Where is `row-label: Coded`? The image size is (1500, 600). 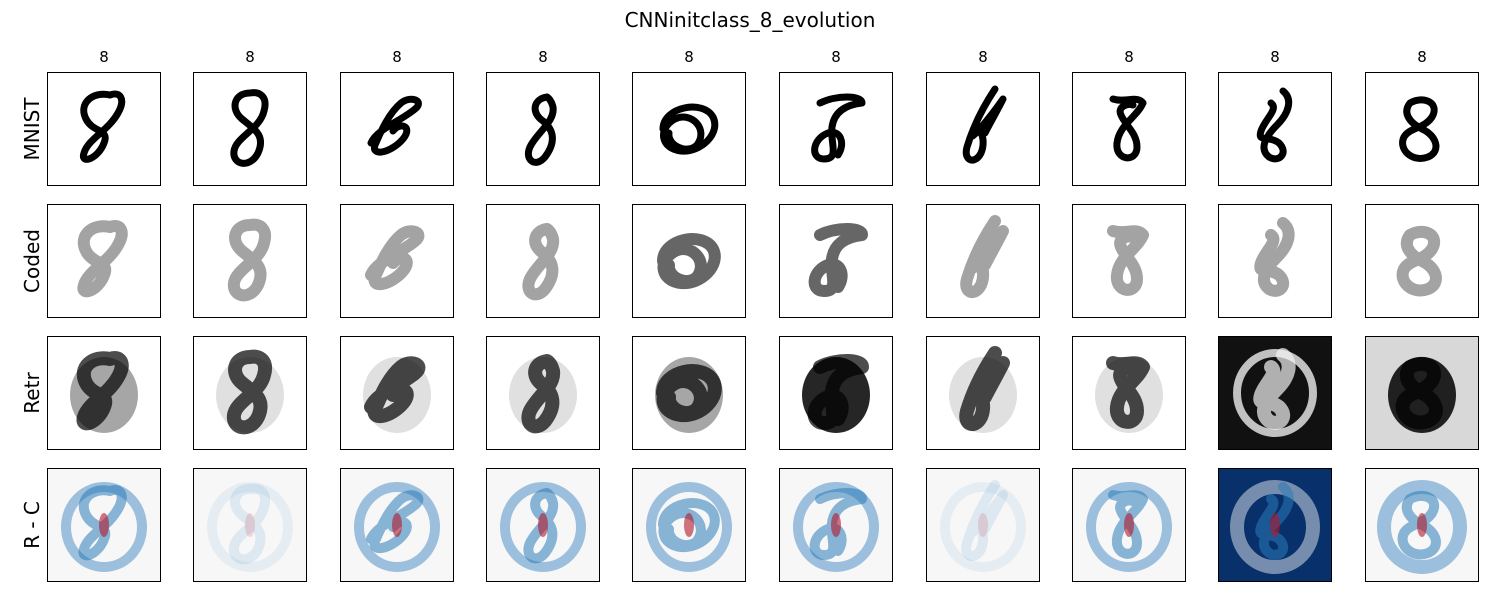
row-label: Coded is located at coordinates (32, 261).